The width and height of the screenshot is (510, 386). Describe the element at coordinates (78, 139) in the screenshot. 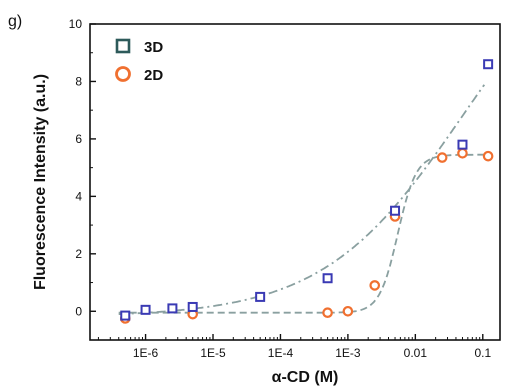

I see `y-tick-label: 6` at that location.